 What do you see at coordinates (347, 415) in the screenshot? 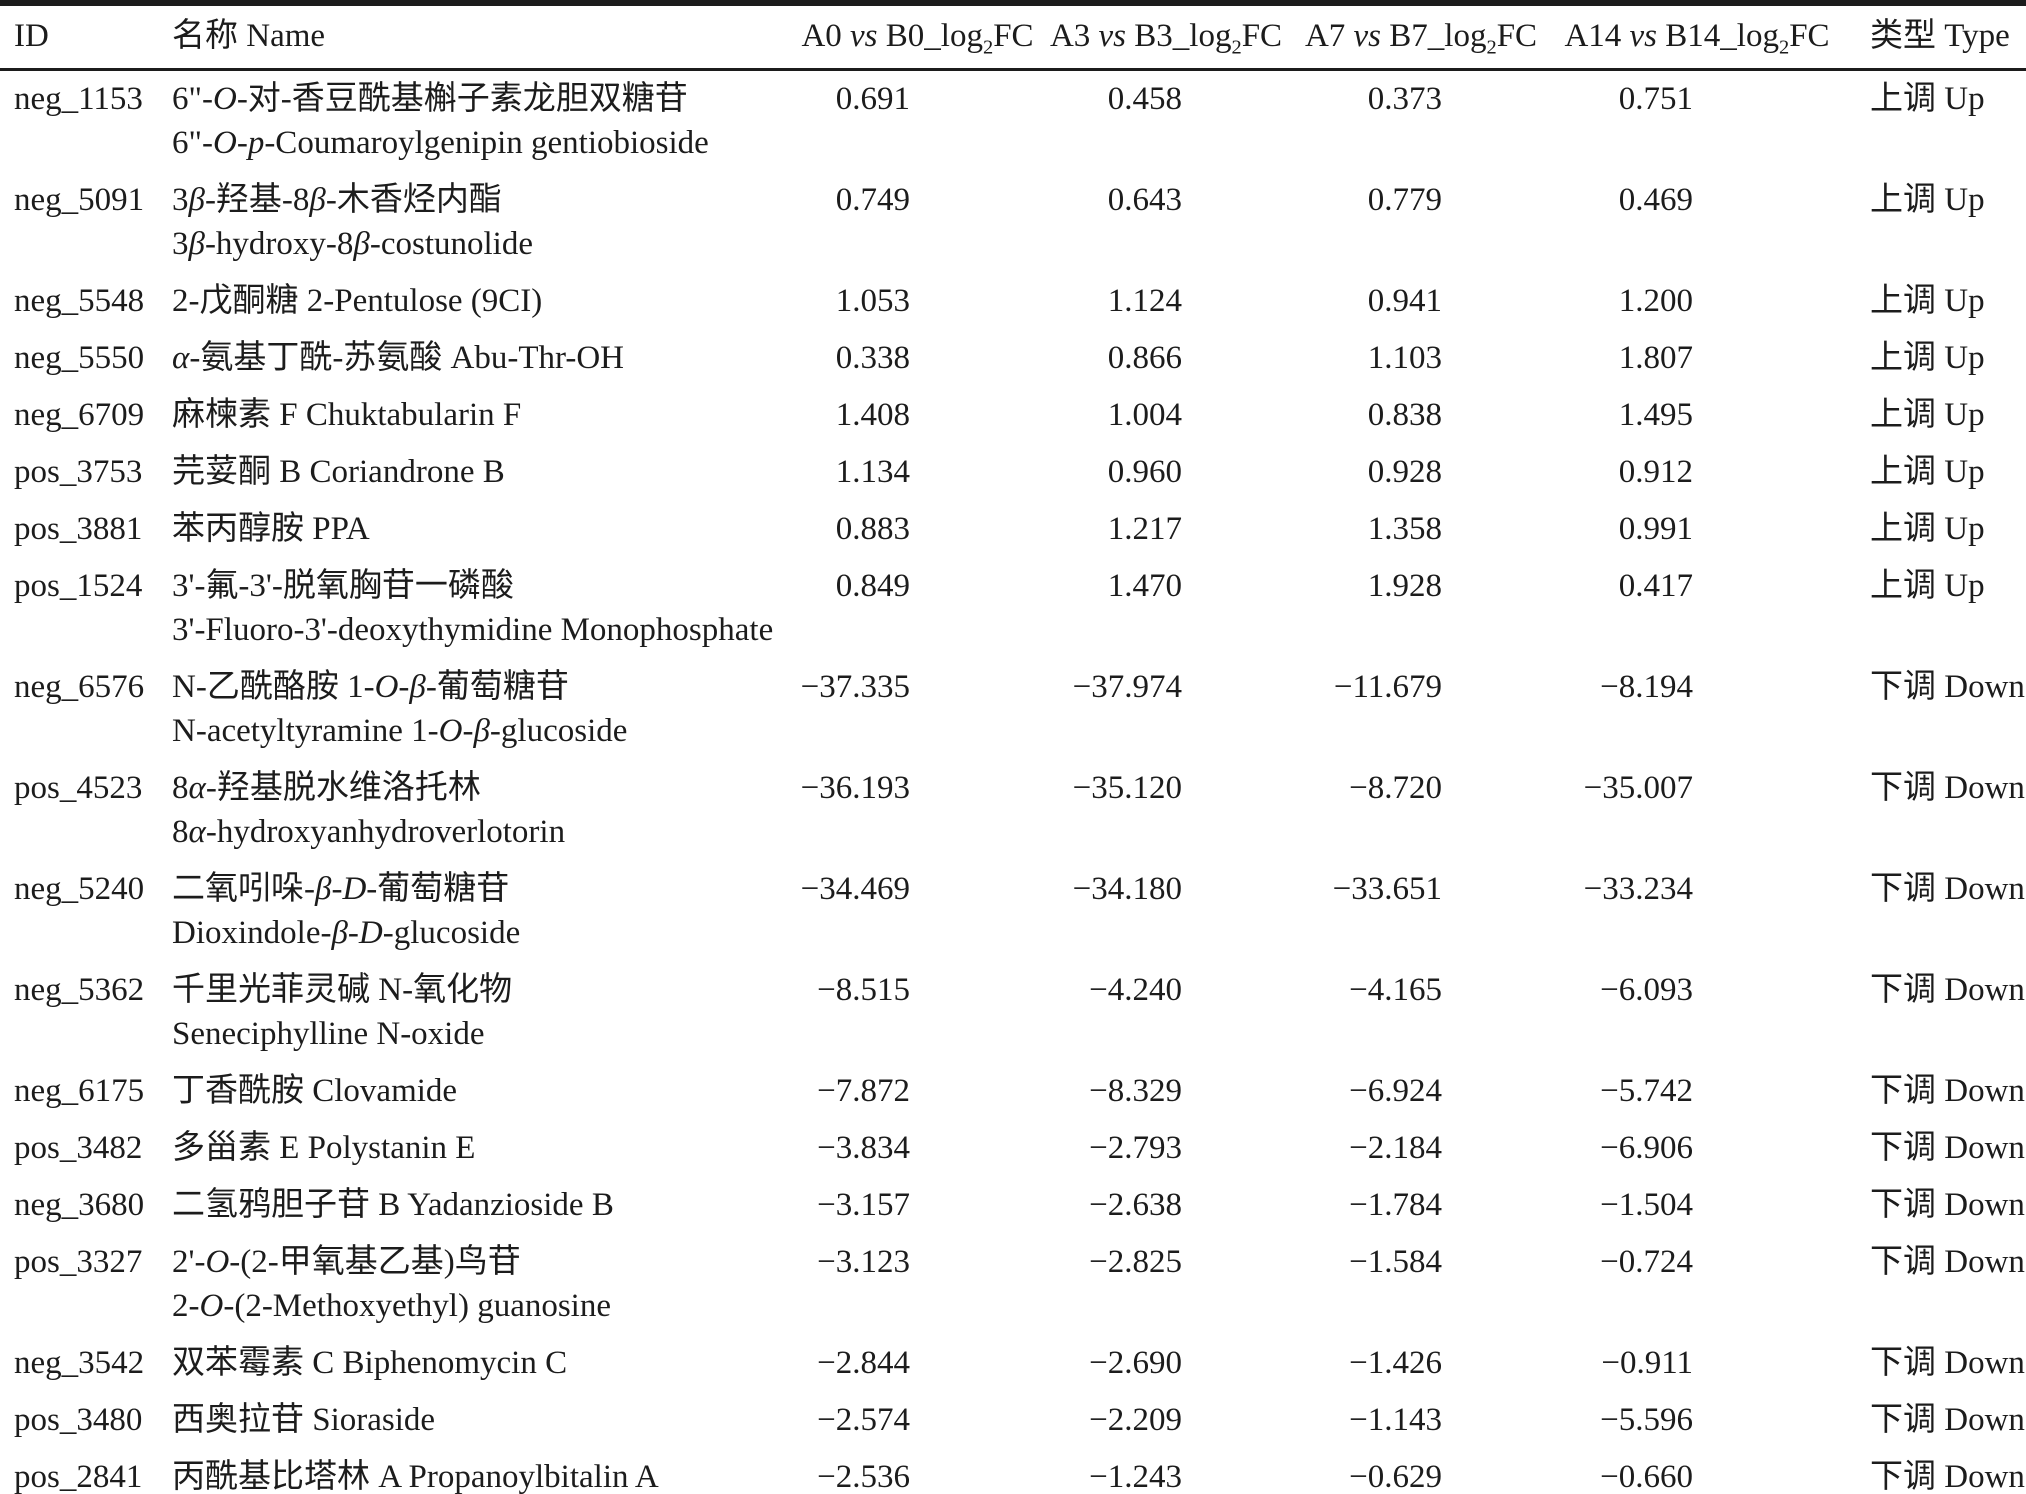
I see `name-text-segment: 麻楝素 F Chuktabularin F` at bounding box center [347, 415].